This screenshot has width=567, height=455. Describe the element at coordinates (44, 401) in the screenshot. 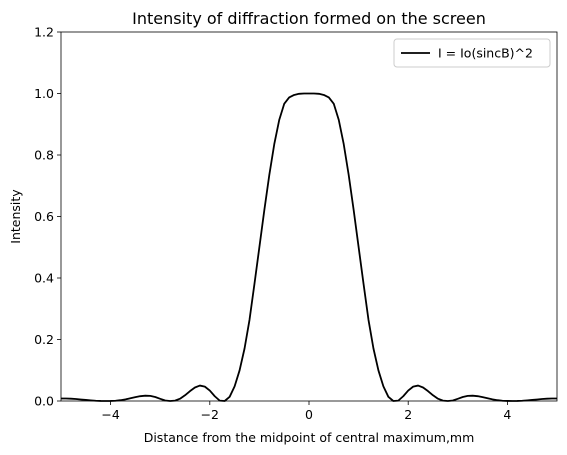

I see `y-tick-label: 0.0` at that location.